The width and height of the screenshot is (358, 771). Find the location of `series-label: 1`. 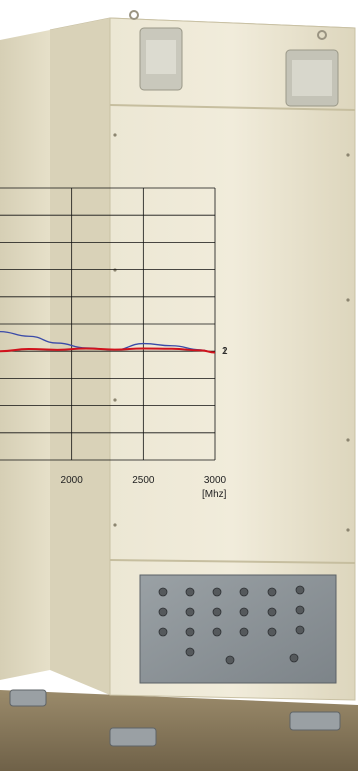

series-label: 1 is located at coordinates (225, 351).